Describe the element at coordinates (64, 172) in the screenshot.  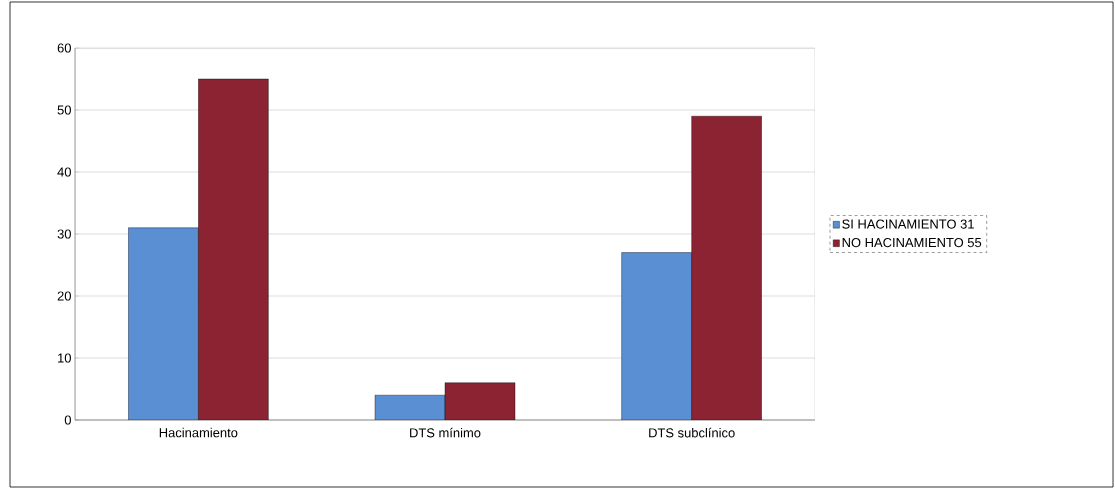
I see `y-tick-label: 40` at that location.